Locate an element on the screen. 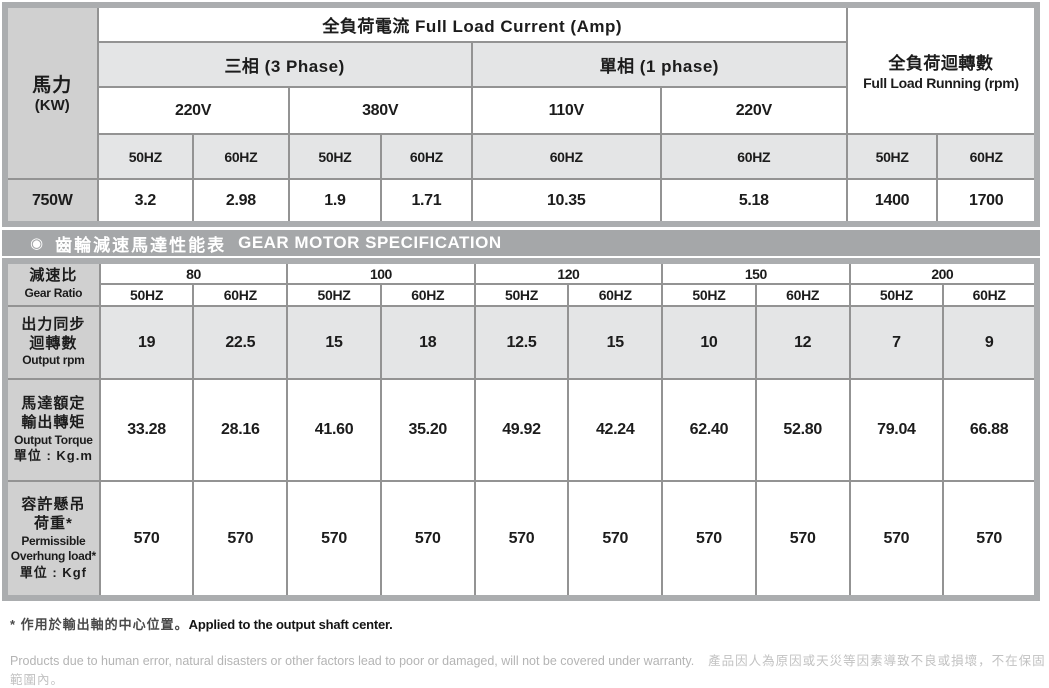 The width and height of the screenshot is (1049, 688). power-value-cell: 750W is located at coordinates (51, 201).